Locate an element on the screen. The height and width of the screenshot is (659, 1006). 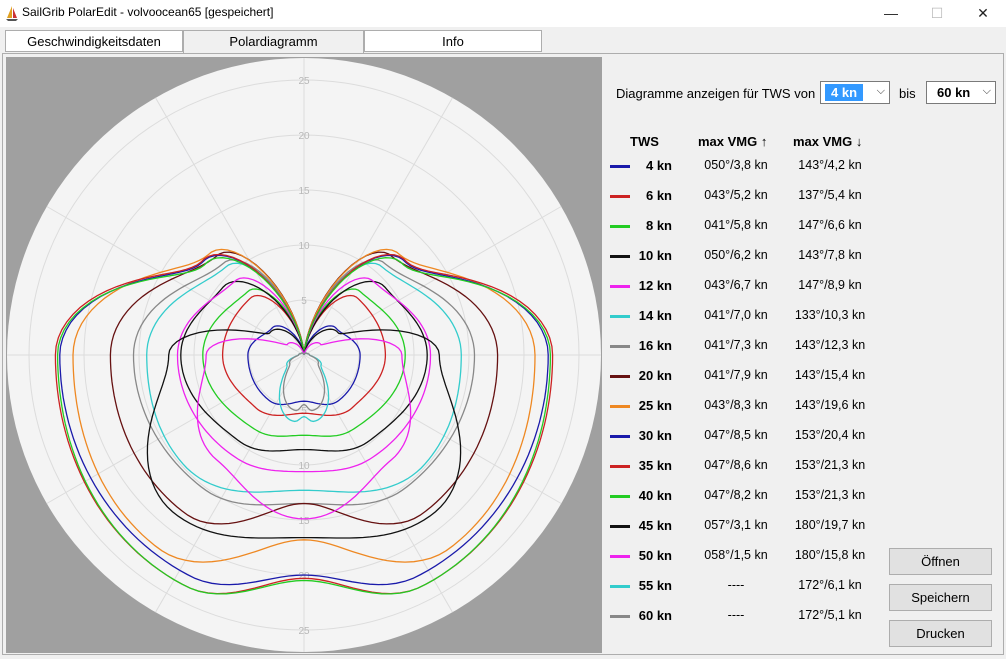
tws-from-select: 4 kn ⌵ is located at coordinates (855, 92).